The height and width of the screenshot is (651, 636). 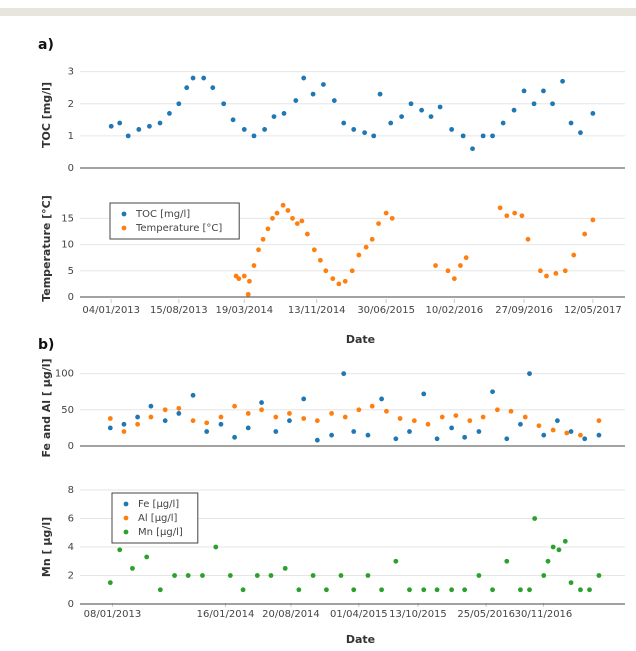 I want to click on y-axis-title: Mn [ µg/l], so click(x=46, y=547).